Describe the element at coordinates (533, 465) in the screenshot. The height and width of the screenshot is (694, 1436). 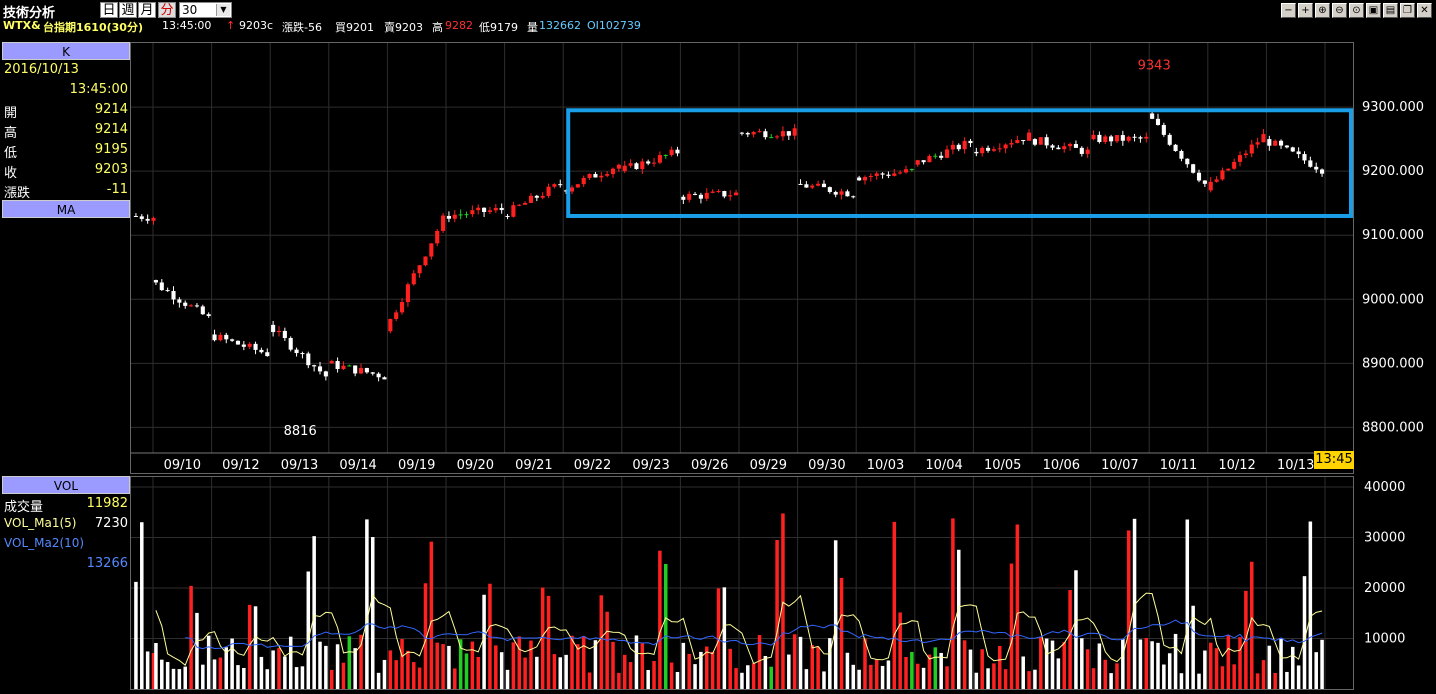
I see `x-tick-label: 09/21` at that location.